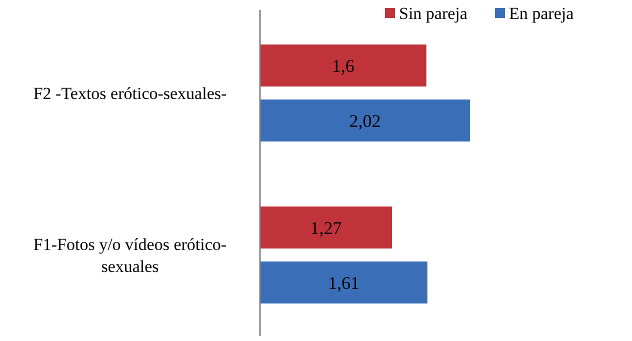 The image size is (632, 341). What do you see at coordinates (541, 13) in the screenshot?
I see `legend-label: En pareja` at bounding box center [541, 13].